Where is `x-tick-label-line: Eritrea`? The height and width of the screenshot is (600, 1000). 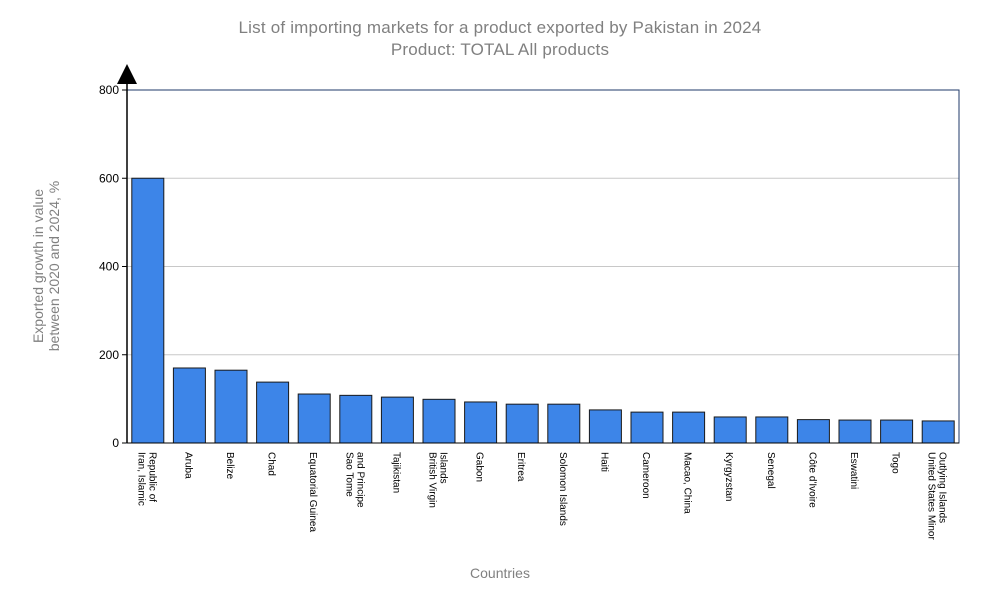 x-tick-label-line: Eritrea is located at coordinates (520, 467).